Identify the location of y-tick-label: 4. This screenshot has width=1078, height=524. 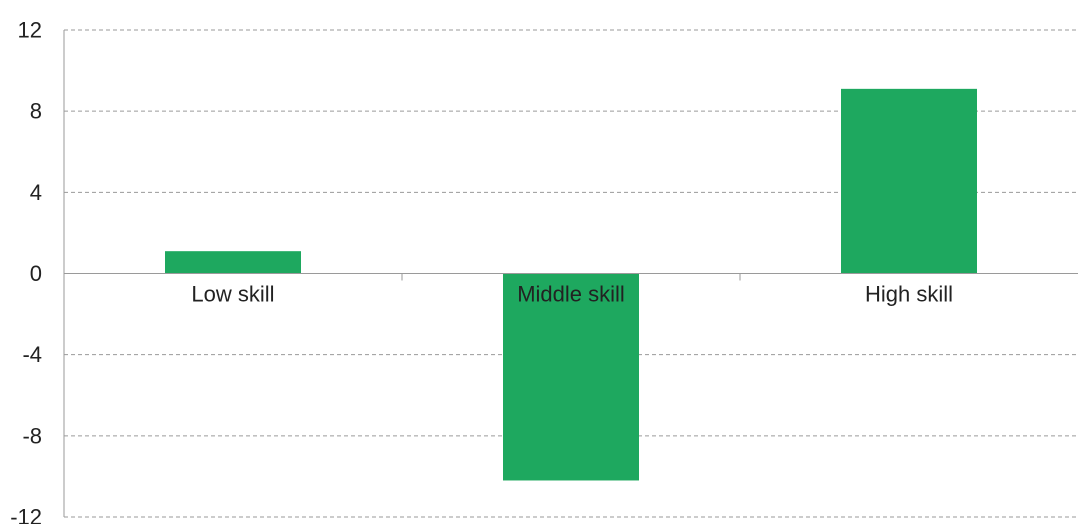
(36, 192).